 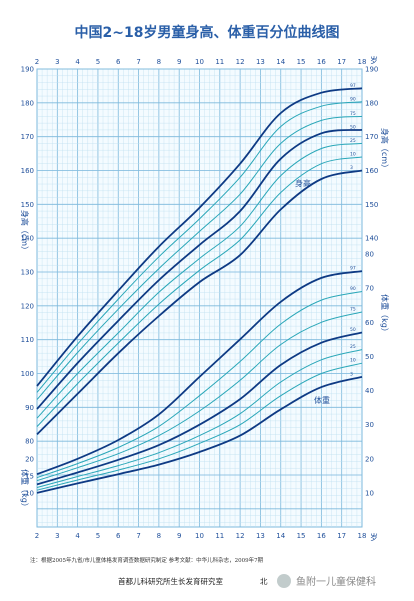 I want to click on height-tick-left: 150, so click(x=27, y=205).